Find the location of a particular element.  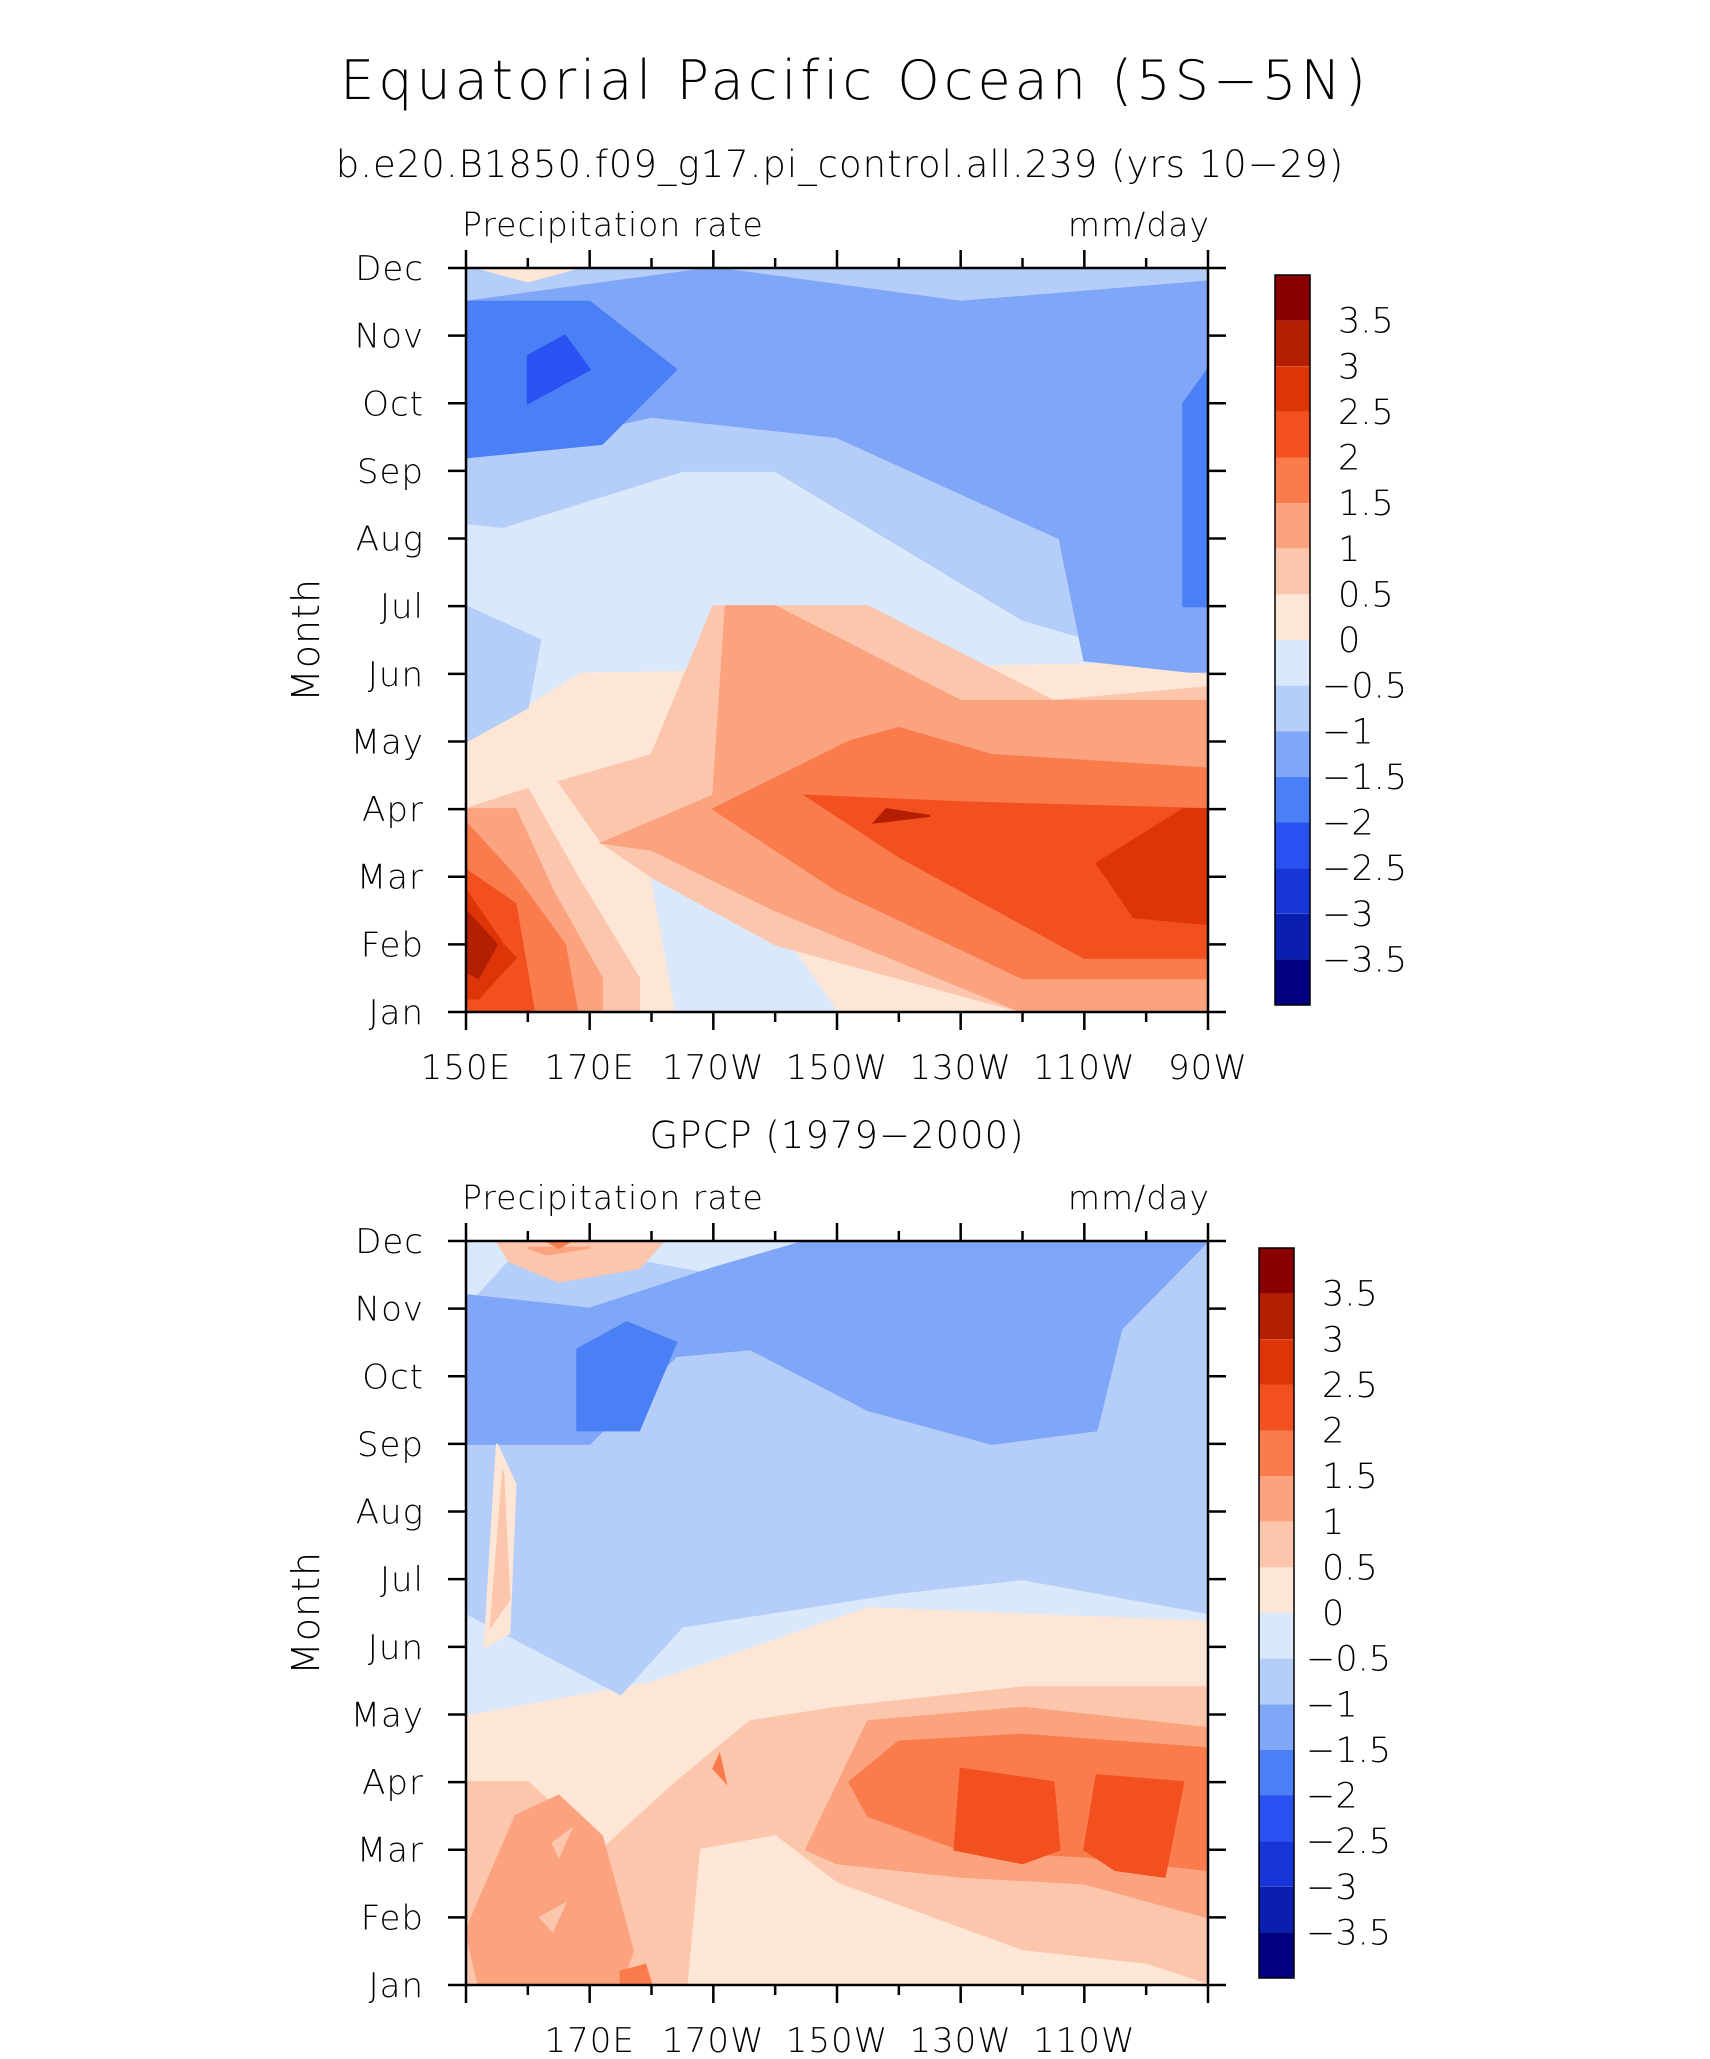

variable-label: Precipitation rate is located at coordinates (613, 1197).